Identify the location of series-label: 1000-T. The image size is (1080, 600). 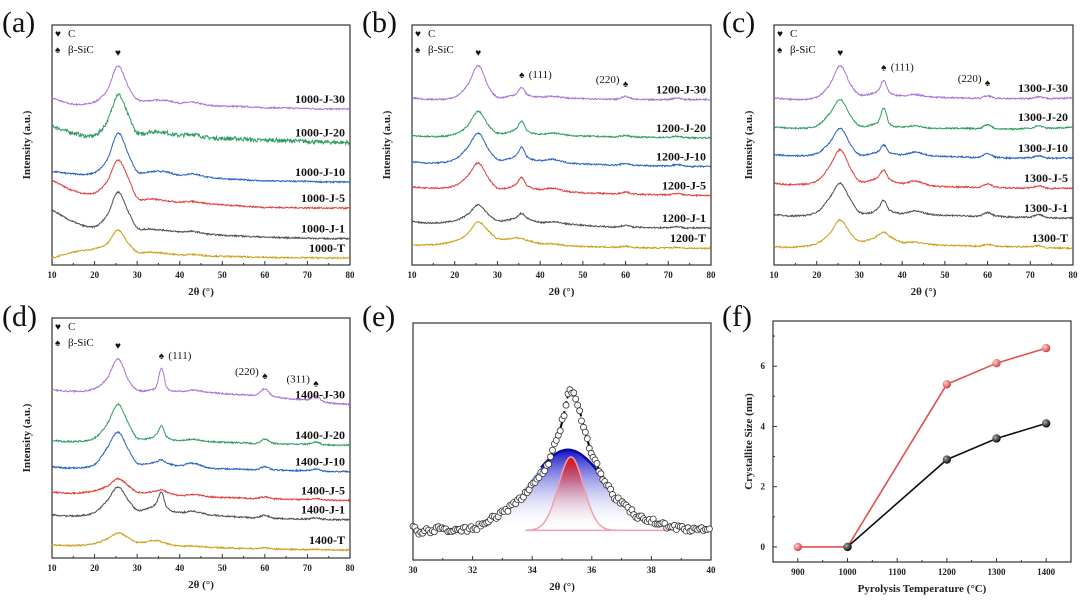
(327, 248).